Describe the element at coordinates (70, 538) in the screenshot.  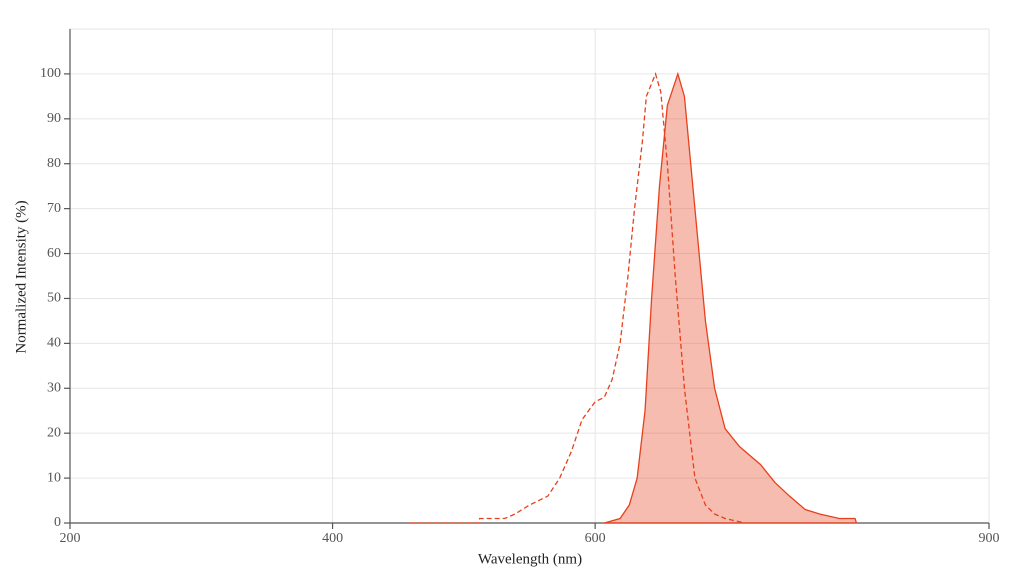
I see `x-tick-label: 200` at that location.